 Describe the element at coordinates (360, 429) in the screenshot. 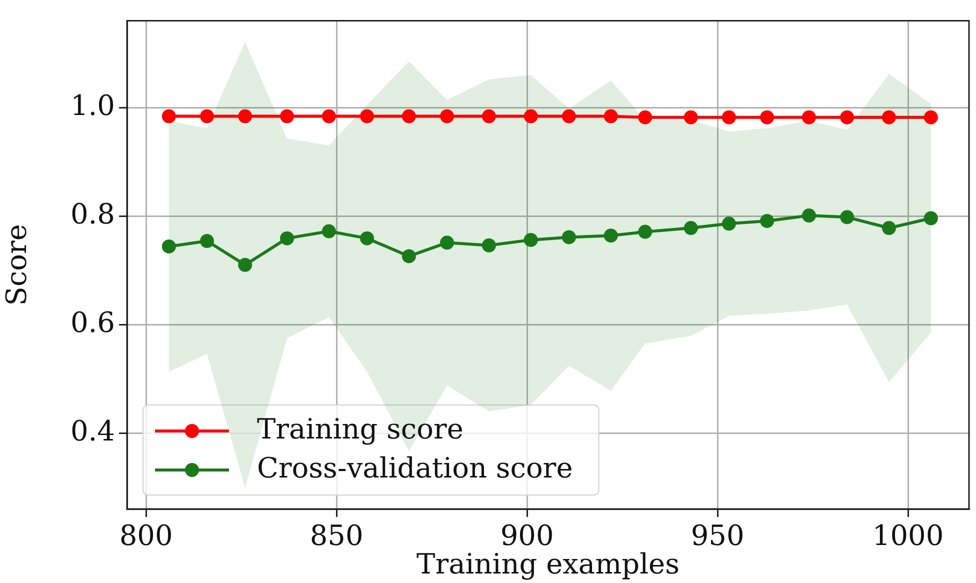

I see `legend-label: Training score` at that location.